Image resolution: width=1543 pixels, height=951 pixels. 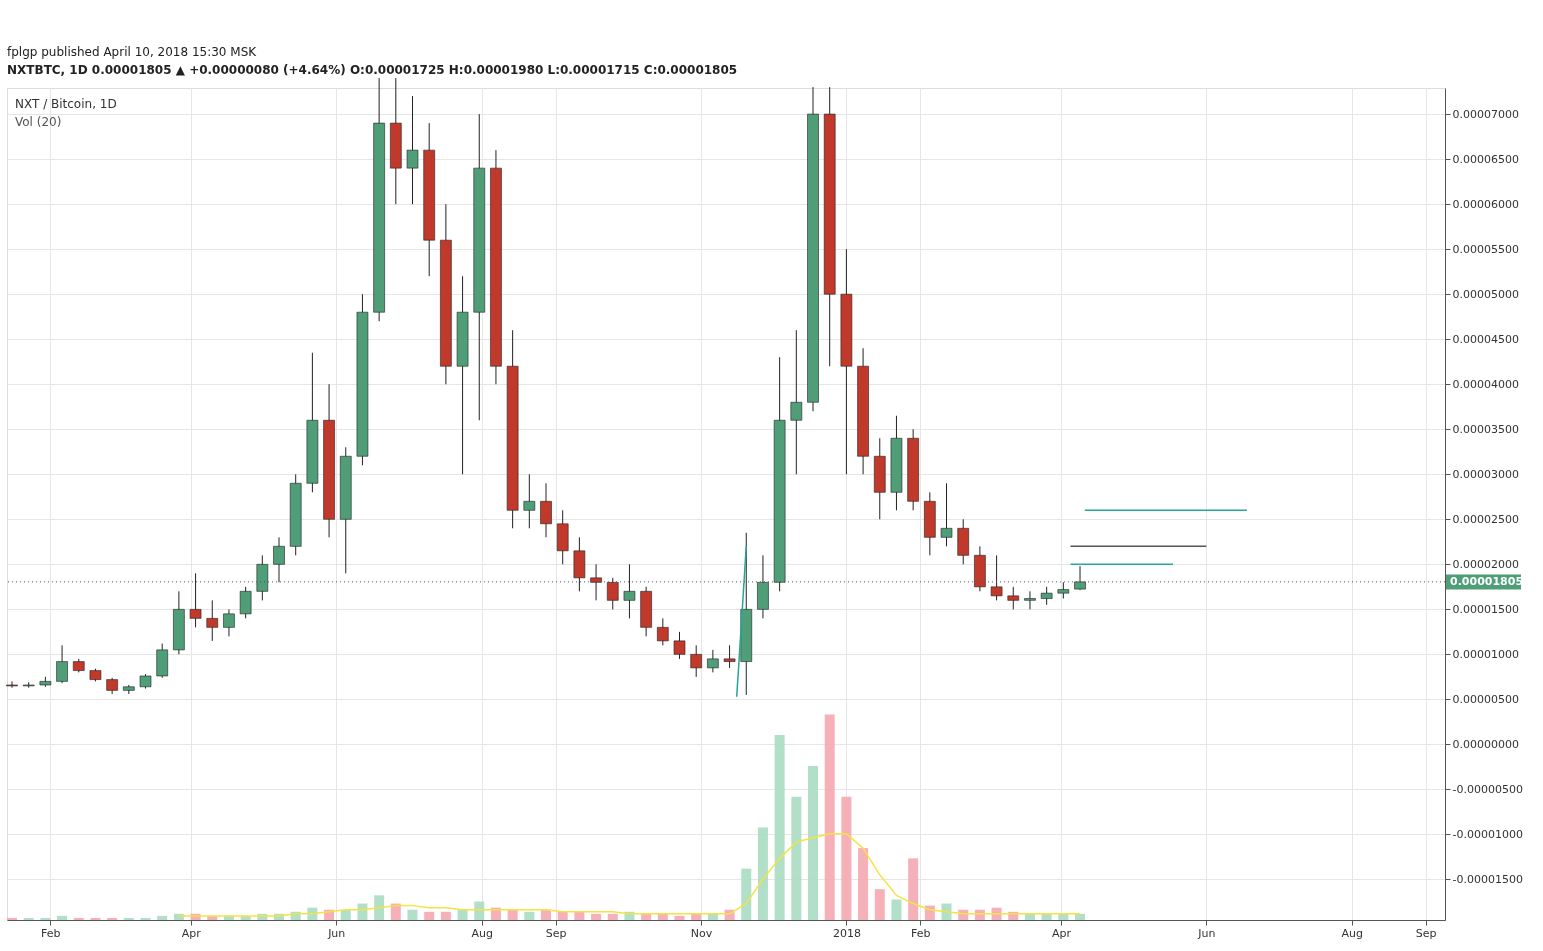 What do you see at coordinates (1485, 699) in the screenshot?
I see `y-tick-label: 0.00000500` at bounding box center [1485, 699].